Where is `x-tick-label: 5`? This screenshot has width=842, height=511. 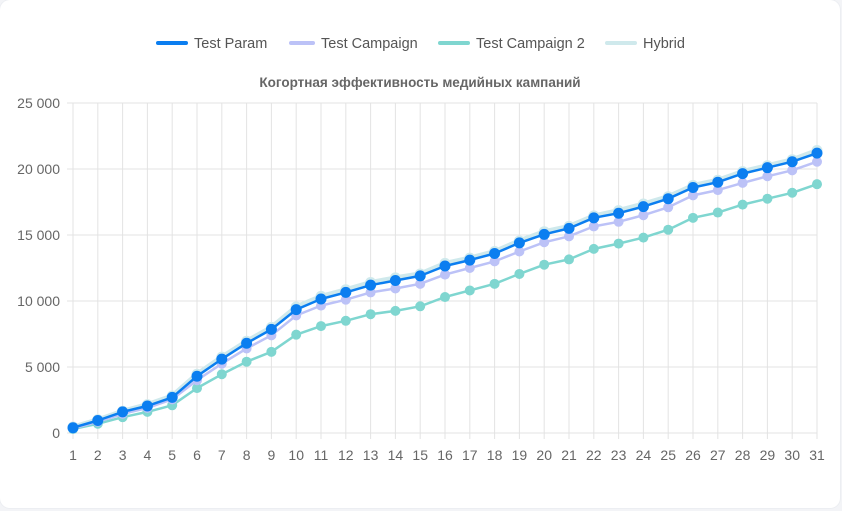
x-tick-label: 5 is located at coordinates (172, 455).